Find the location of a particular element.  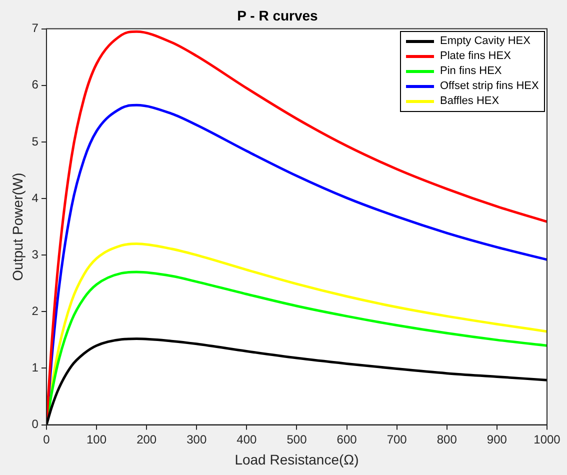

x-tick-label: 100 is located at coordinates (96, 439).